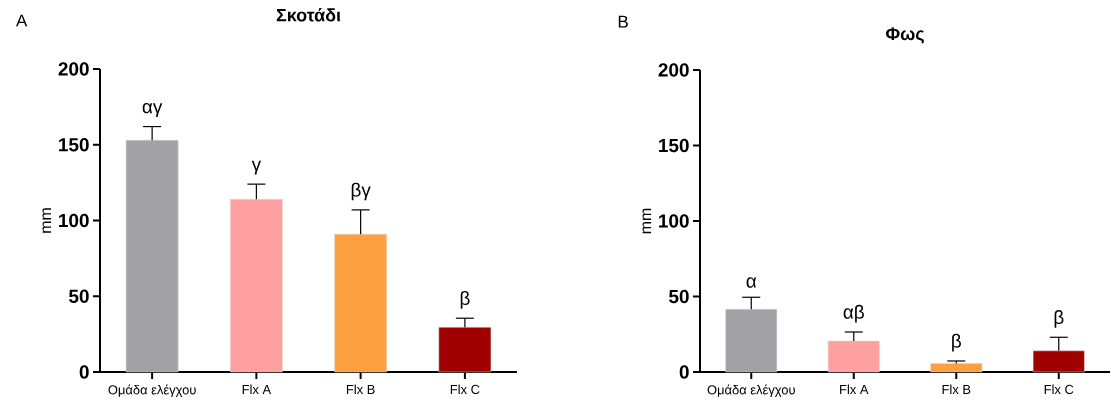  Describe the element at coordinates (623, 21) in the screenshot. I see `text: B` at that location.